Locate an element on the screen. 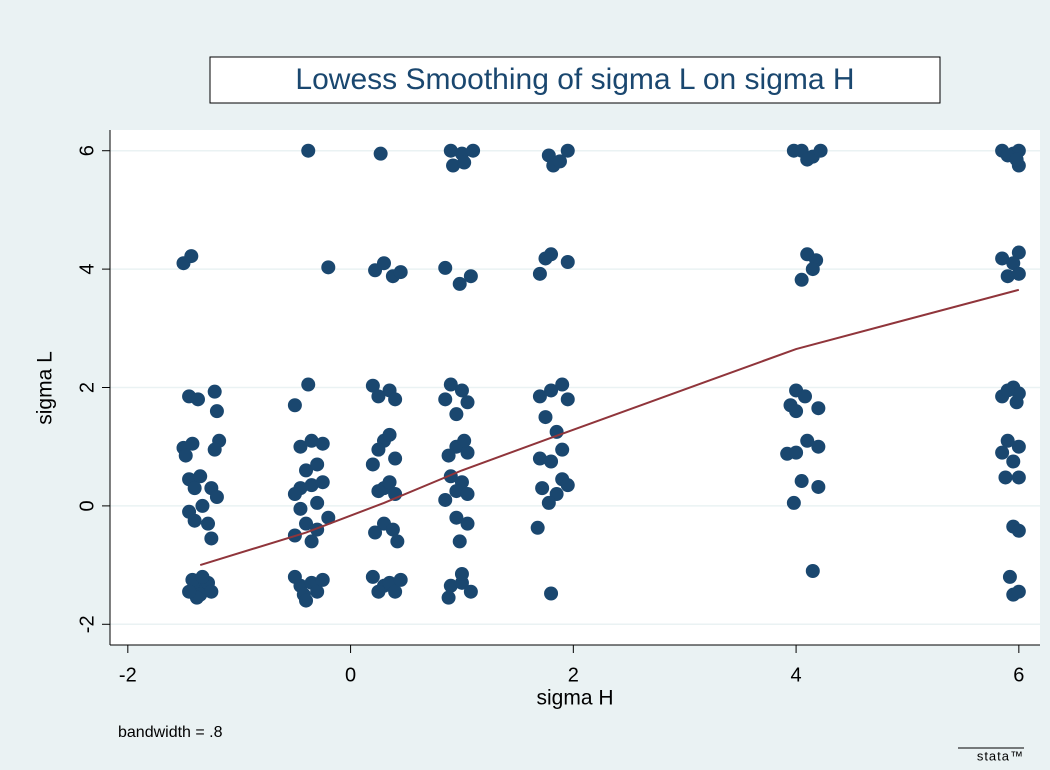 The height and width of the screenshot is (770, 1050). chart-title: Lowess Smoothing of sigma L on sigma H is located at coordinates (574, 79).